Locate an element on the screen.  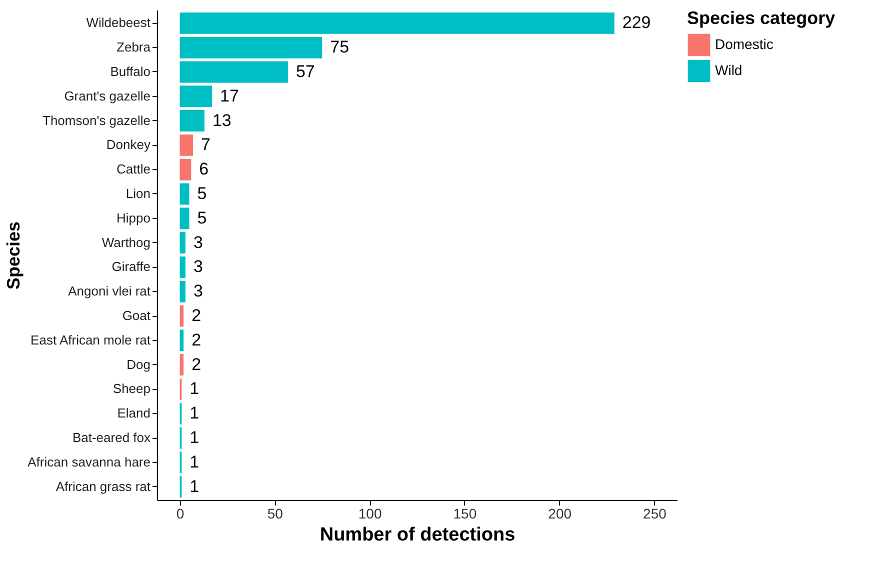
y-tick-label: Hippo is located at coordinates (133, 218).